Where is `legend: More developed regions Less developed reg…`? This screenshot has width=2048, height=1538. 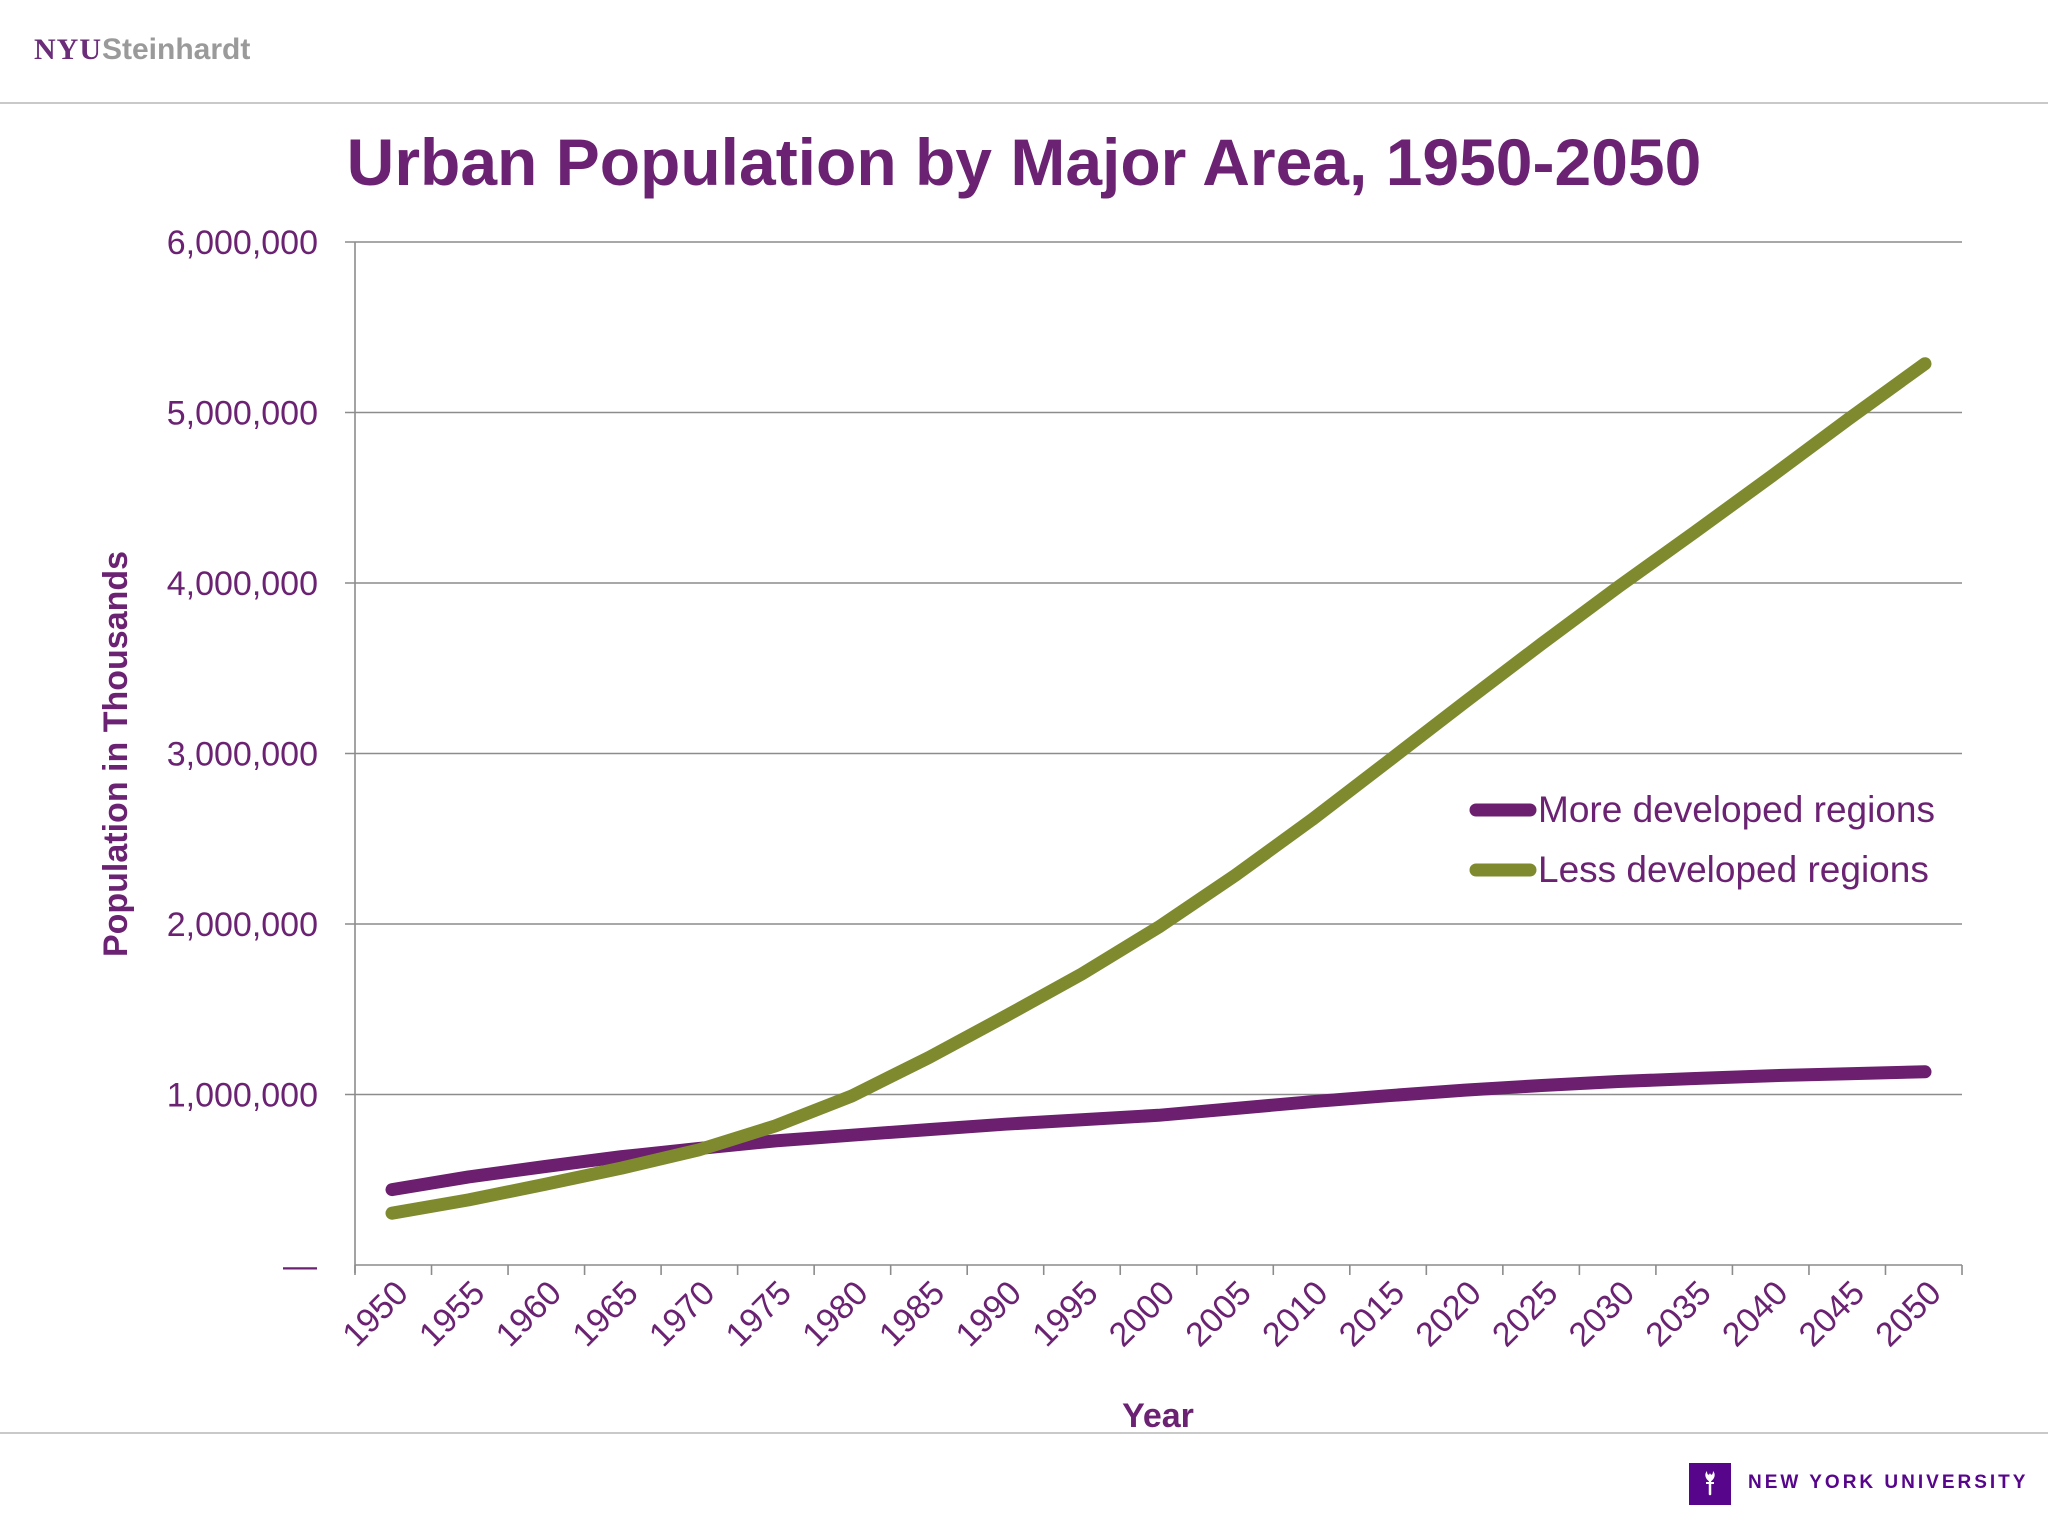 legend: More developed regions Less developed reg… is located at coordinates (1702, 839).